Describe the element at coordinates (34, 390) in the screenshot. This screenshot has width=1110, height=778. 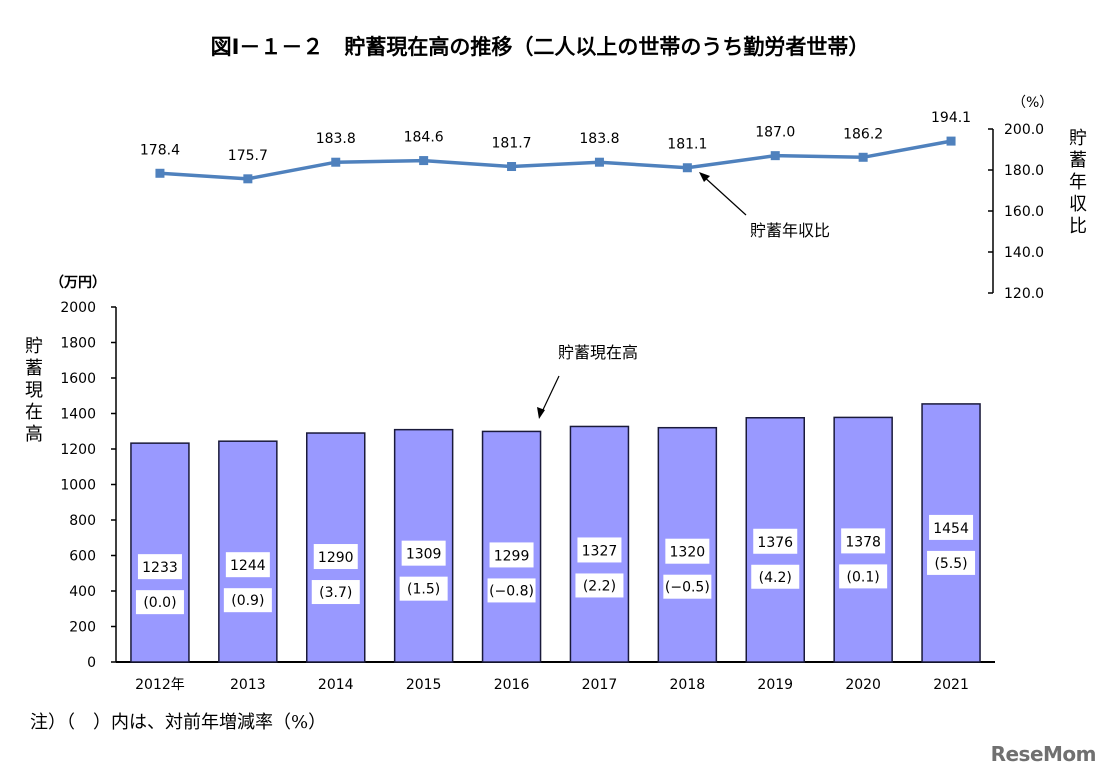
I see `bar-y-axis-title-char: 現` at that location.